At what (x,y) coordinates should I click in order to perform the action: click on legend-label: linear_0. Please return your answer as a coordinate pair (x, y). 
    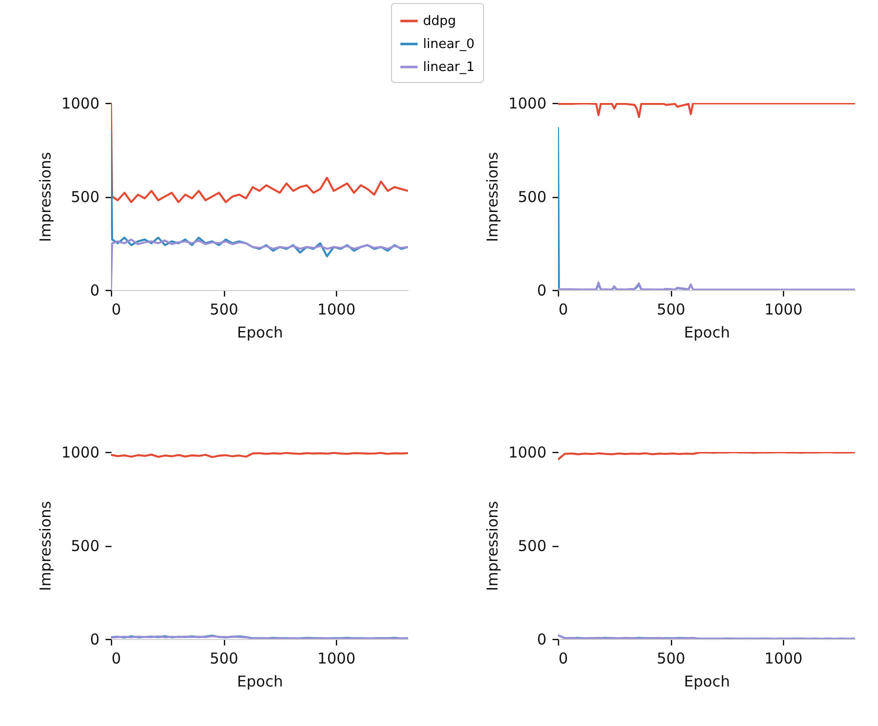
    Looking at the image, I should click on (449, 44).